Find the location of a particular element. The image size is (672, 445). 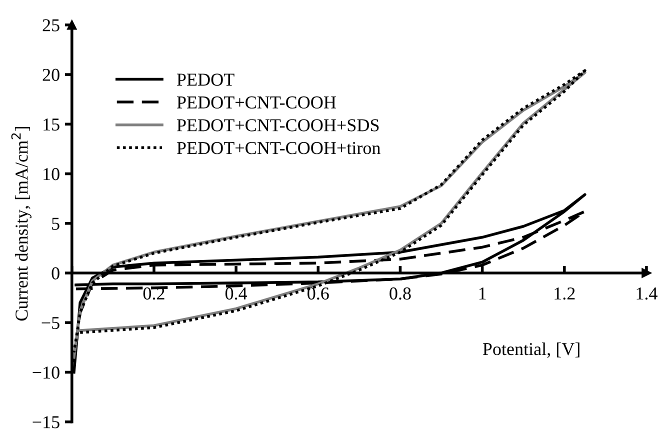

legend-label: PEDOT+CNT-COOH+tiron is located at coordinates (278, 148).